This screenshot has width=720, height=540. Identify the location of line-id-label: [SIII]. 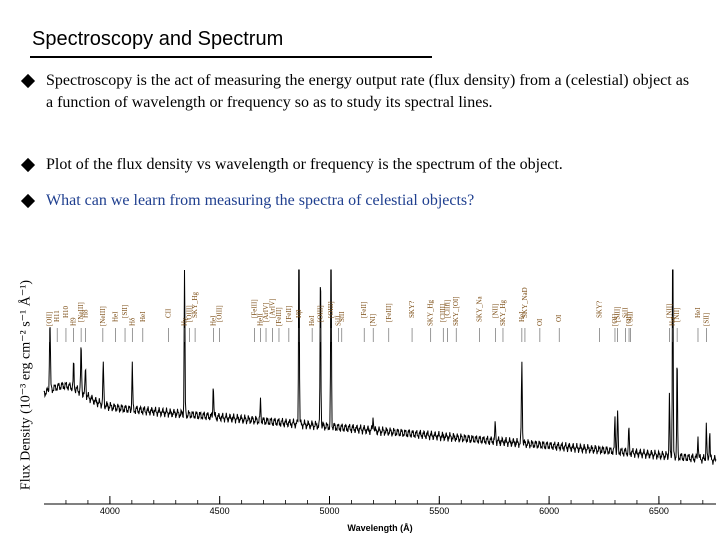
(618, 314).